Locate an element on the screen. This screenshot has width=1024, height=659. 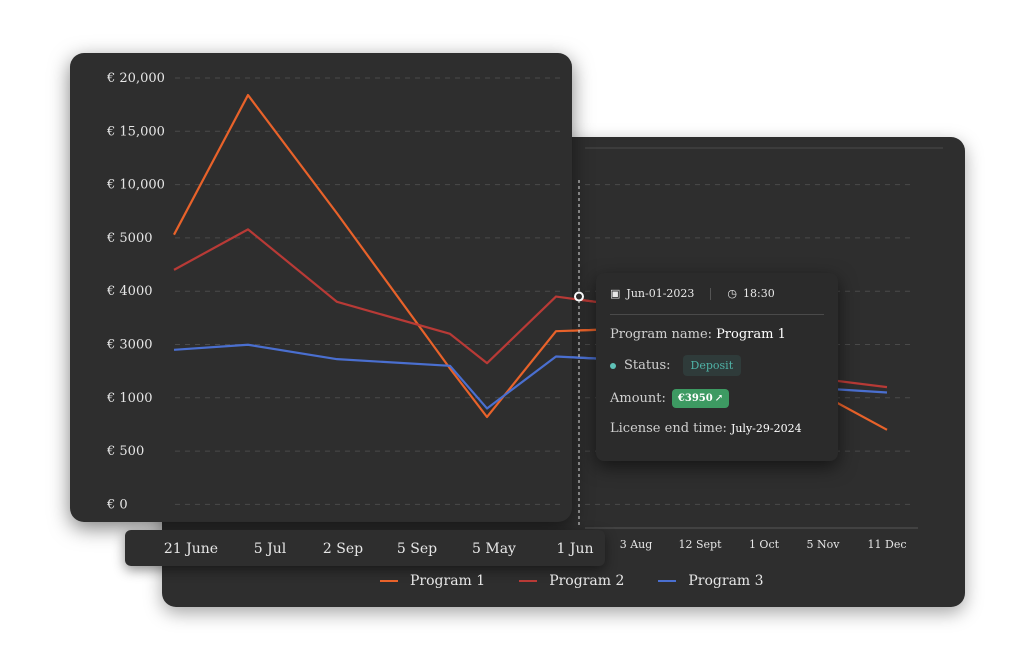
x-tick-label: 5 Nov is located at coordinates (824, 544).